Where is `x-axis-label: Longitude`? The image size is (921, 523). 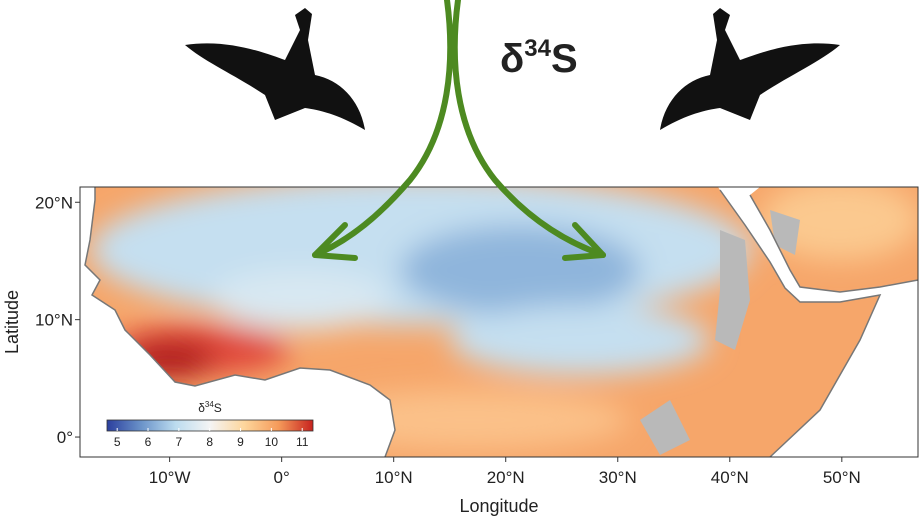
x-axis-label: Longitude is located at coordinates (498, 506).